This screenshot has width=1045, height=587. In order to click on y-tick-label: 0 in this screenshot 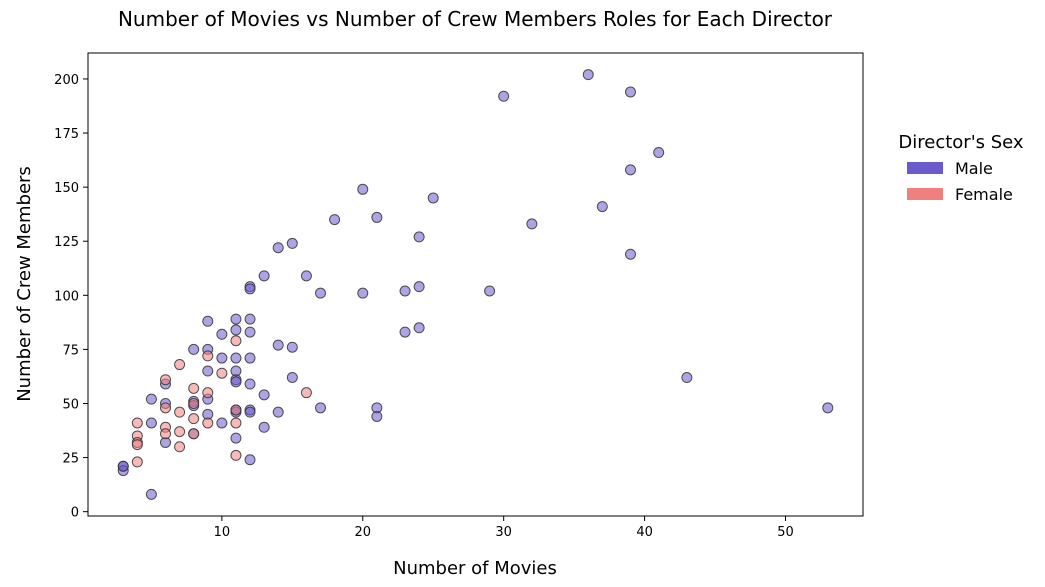, I will do `click(75, 513)`.